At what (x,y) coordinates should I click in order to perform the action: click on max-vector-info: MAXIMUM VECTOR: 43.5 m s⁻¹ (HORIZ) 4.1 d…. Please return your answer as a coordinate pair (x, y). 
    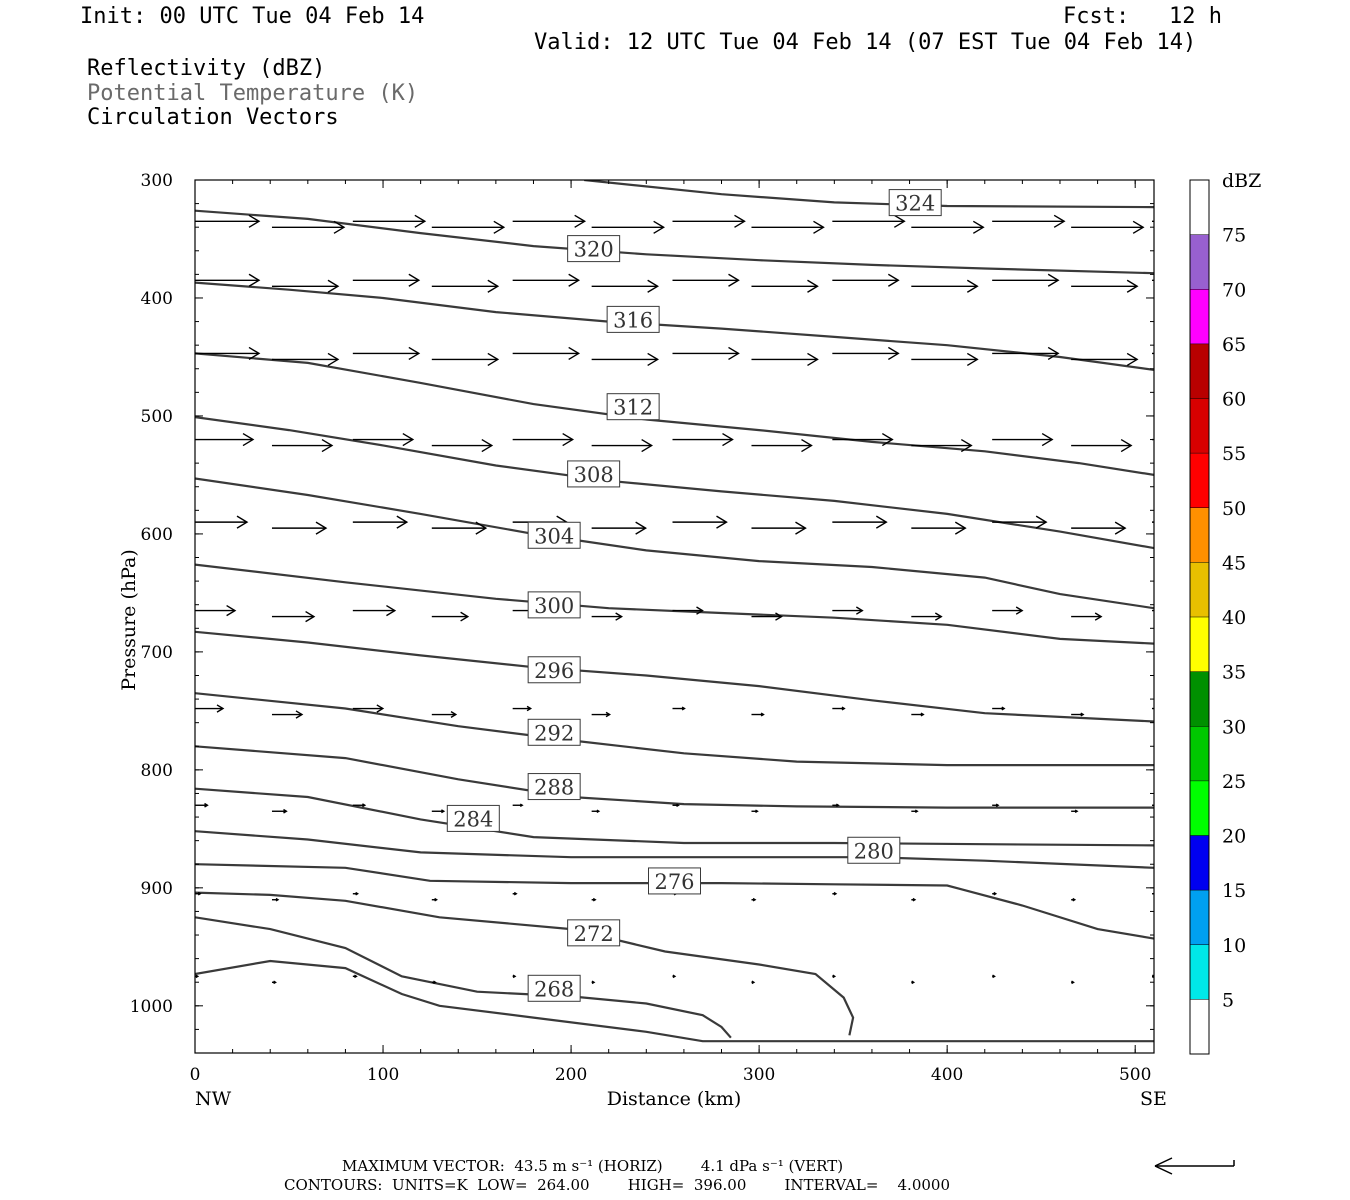
    Looking at the image, I should click on (593, 1166).